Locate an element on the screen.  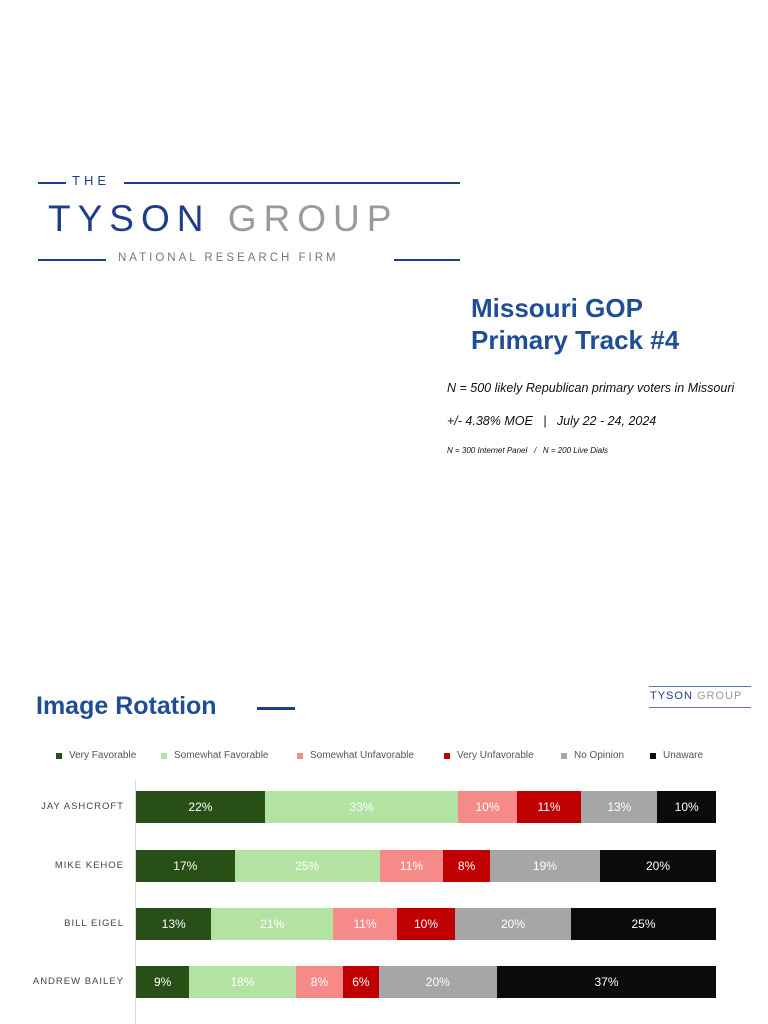
chart-axis-line is located at coordinates (135, 902).